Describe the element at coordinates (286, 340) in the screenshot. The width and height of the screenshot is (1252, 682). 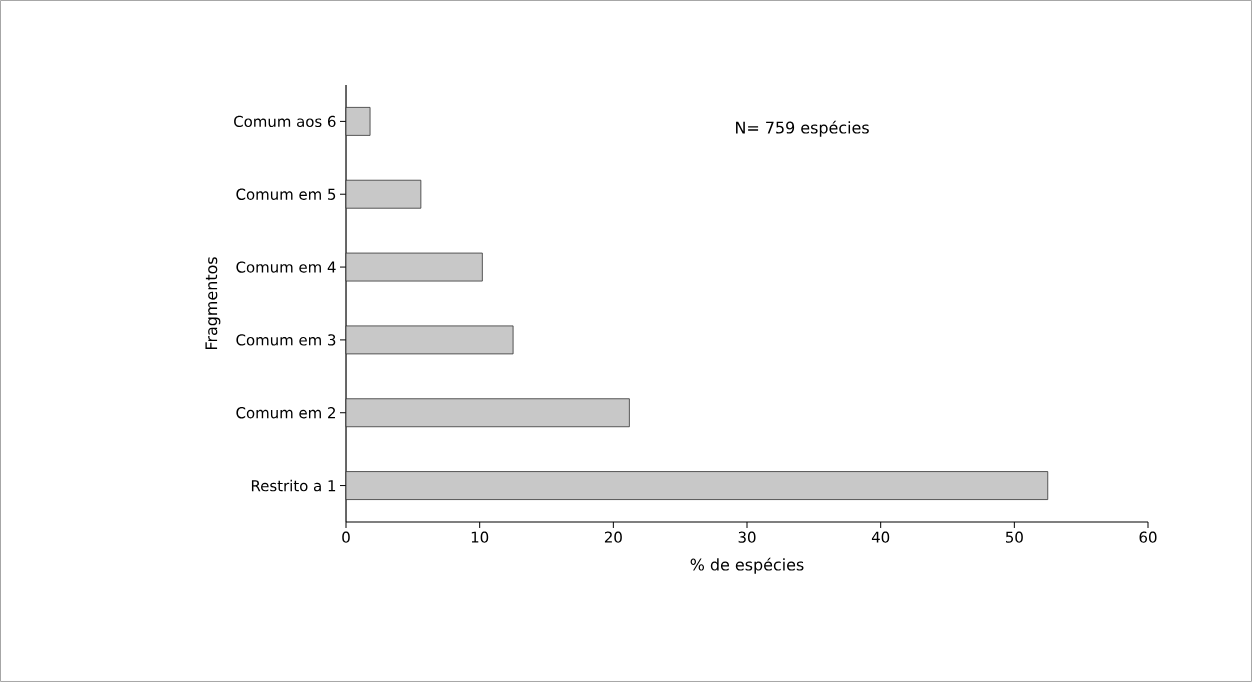
I see `y-tick-label: Comum em 3` at that location.